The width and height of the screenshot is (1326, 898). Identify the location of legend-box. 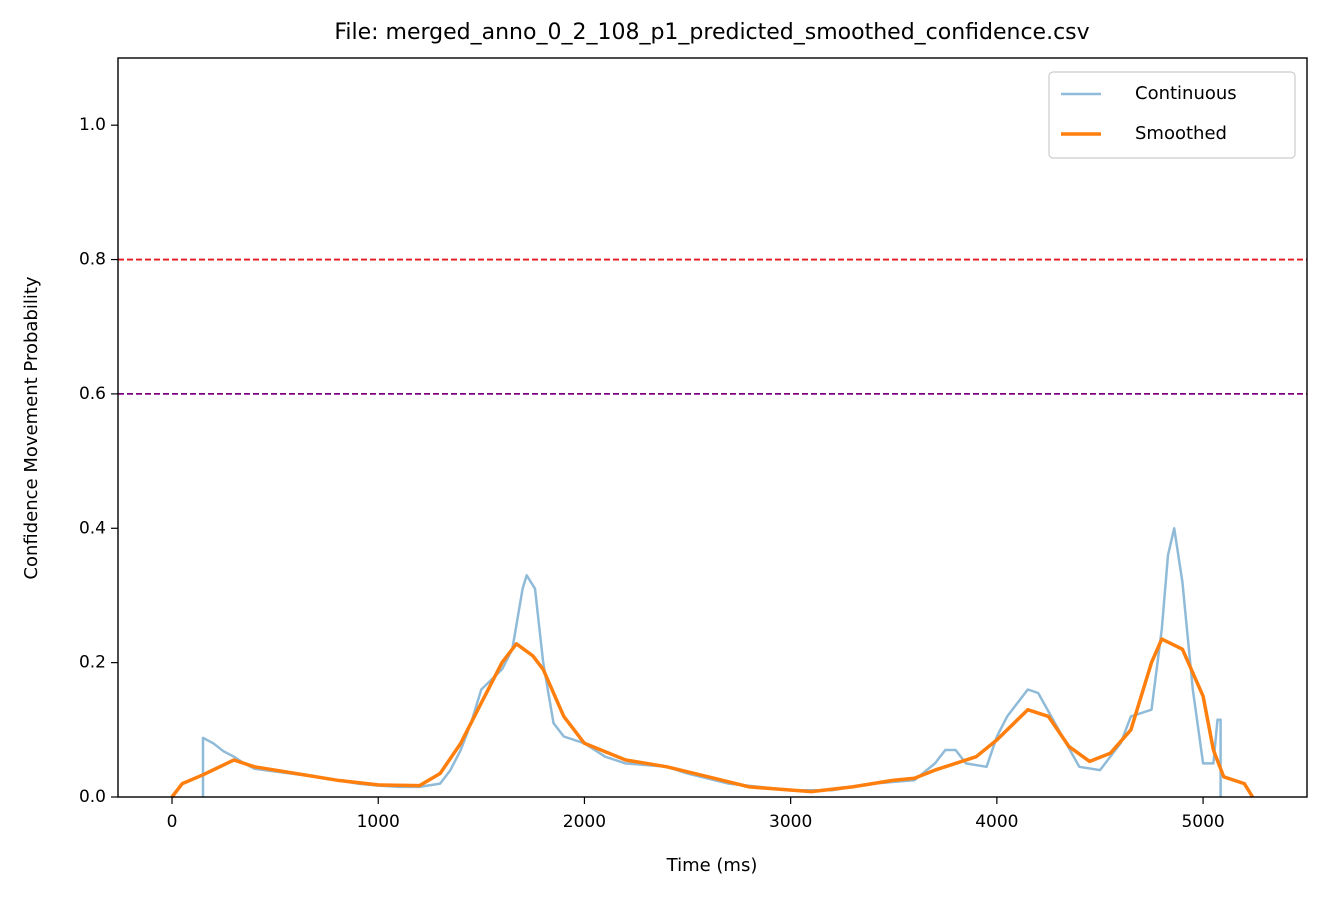
(1172, 115).